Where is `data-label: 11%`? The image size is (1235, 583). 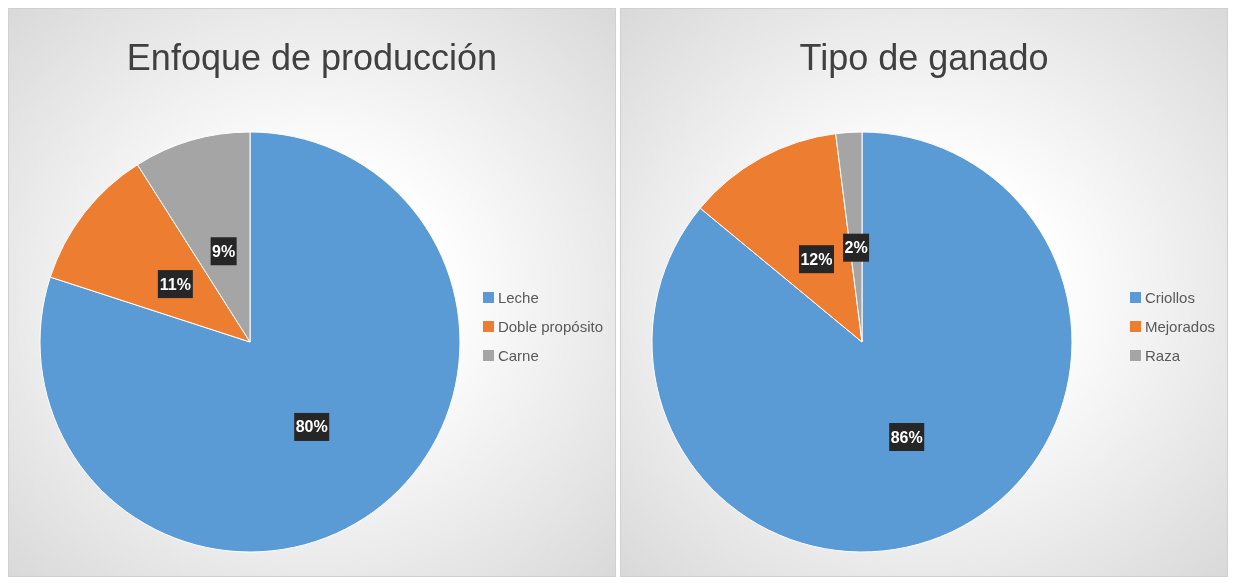 data-label: 11% is located at coordinates (175, 284).